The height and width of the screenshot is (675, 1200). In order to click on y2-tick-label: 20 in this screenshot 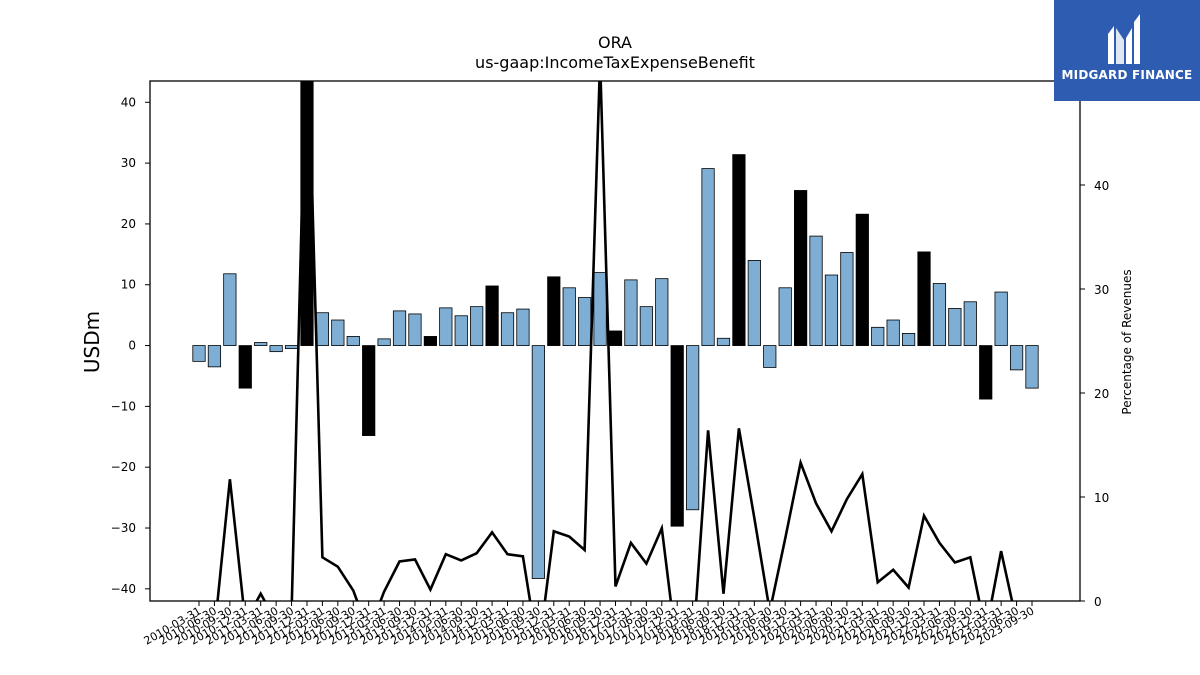, I will do `click(1101, 394)`.